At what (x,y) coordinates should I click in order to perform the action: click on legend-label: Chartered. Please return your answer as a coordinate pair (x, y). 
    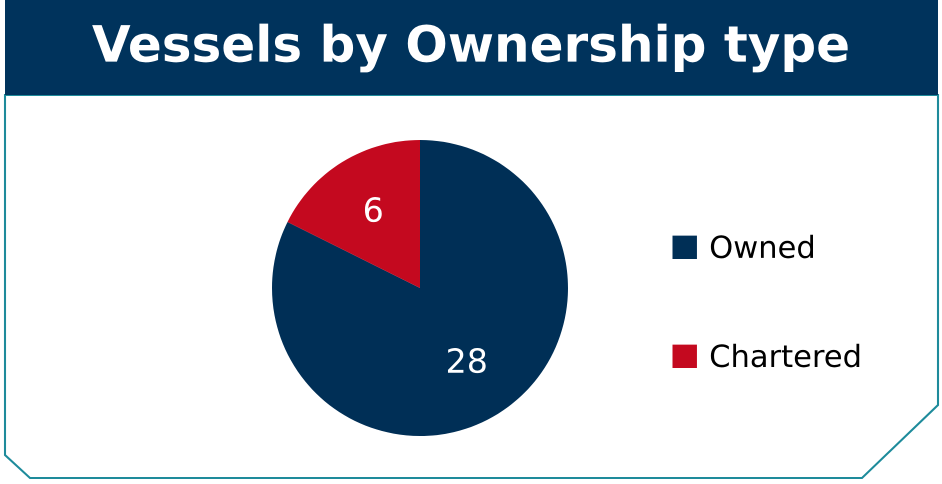
    Looking at the image, I should click on (785, 356).